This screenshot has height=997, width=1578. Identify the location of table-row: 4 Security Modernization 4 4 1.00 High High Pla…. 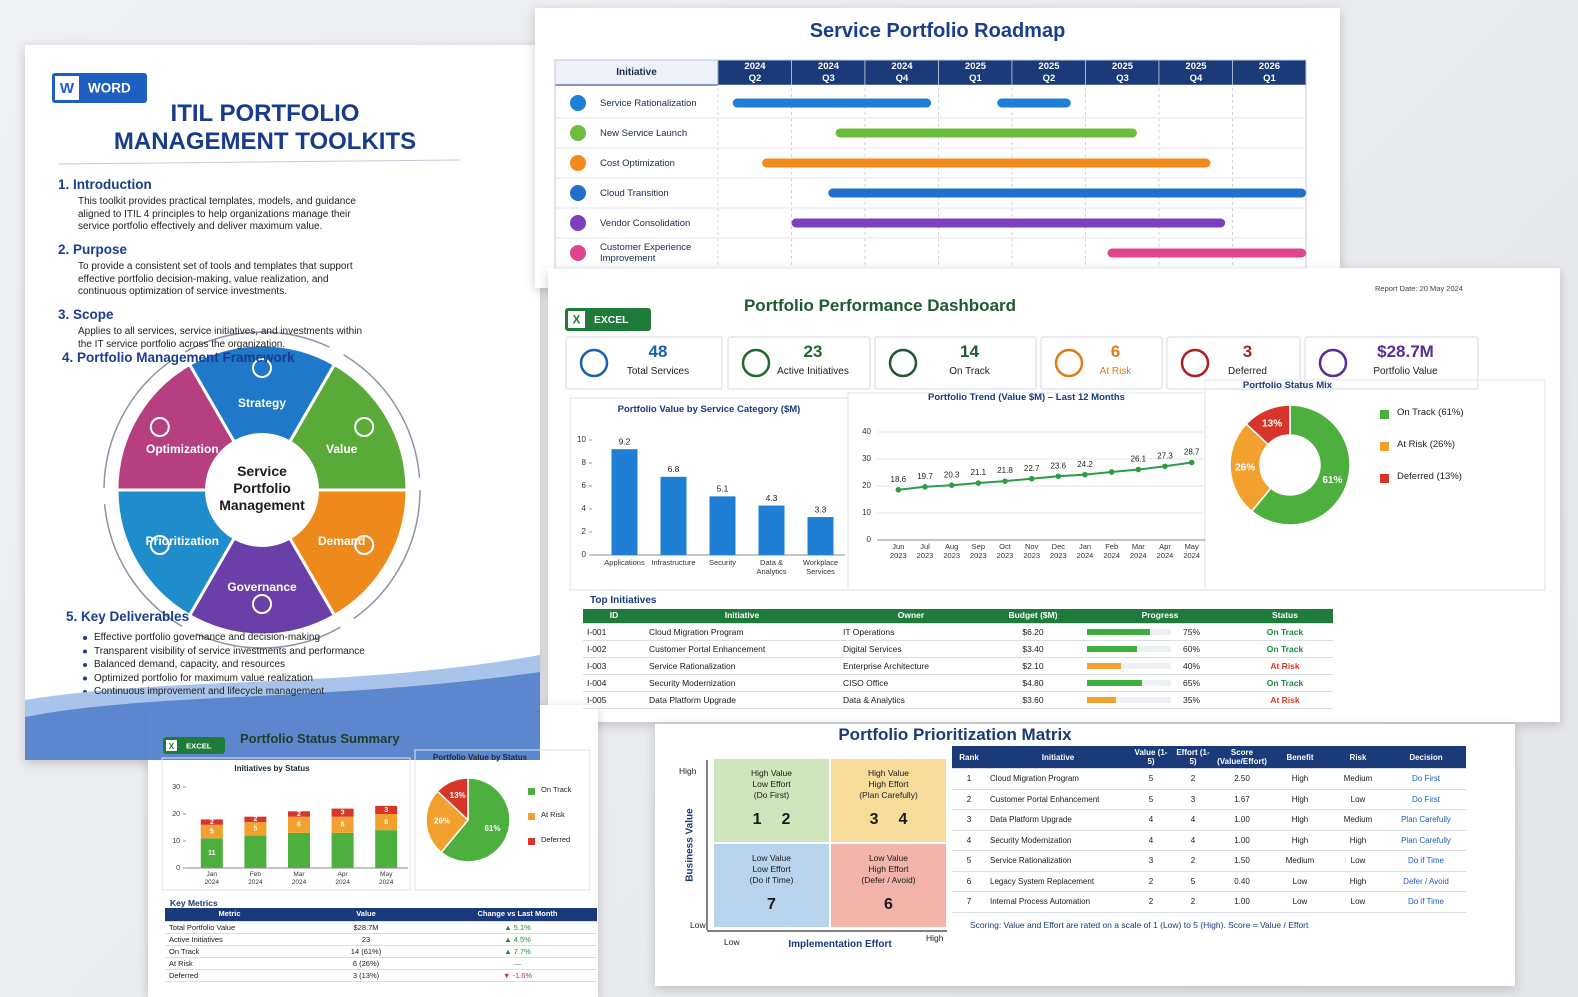
(1209, 840).